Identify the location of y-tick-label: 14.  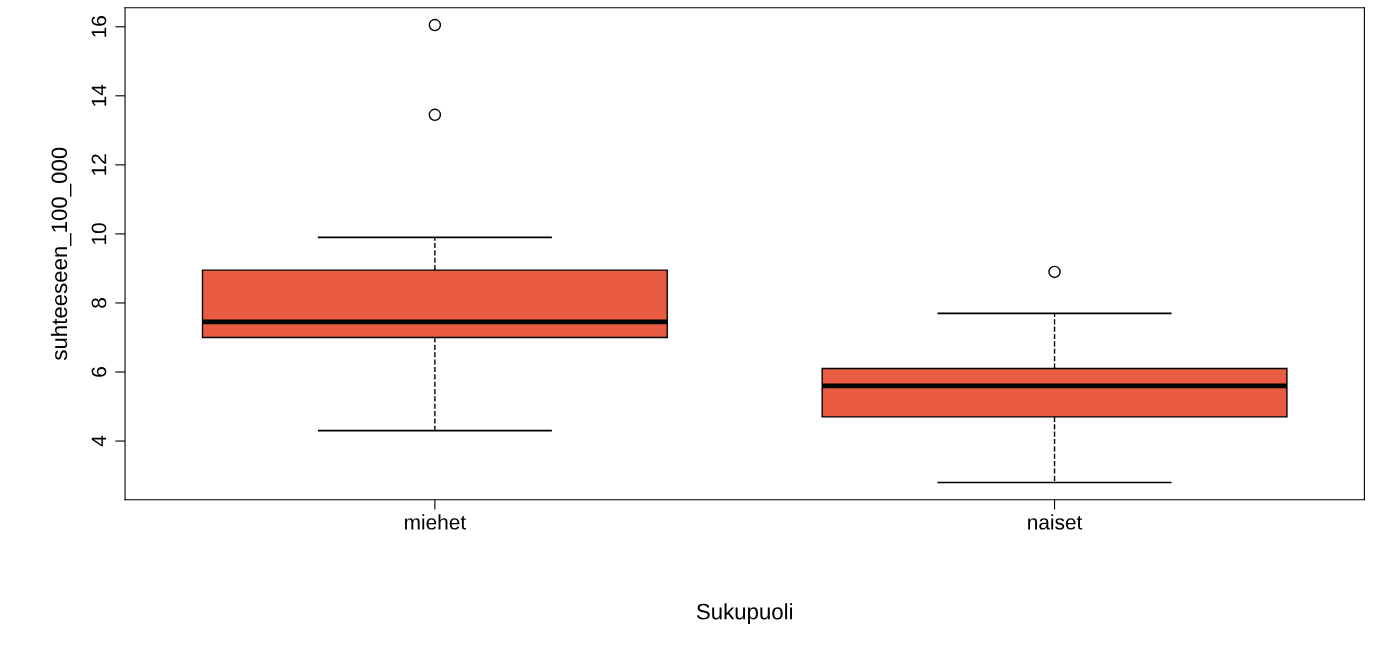
(99, 95).